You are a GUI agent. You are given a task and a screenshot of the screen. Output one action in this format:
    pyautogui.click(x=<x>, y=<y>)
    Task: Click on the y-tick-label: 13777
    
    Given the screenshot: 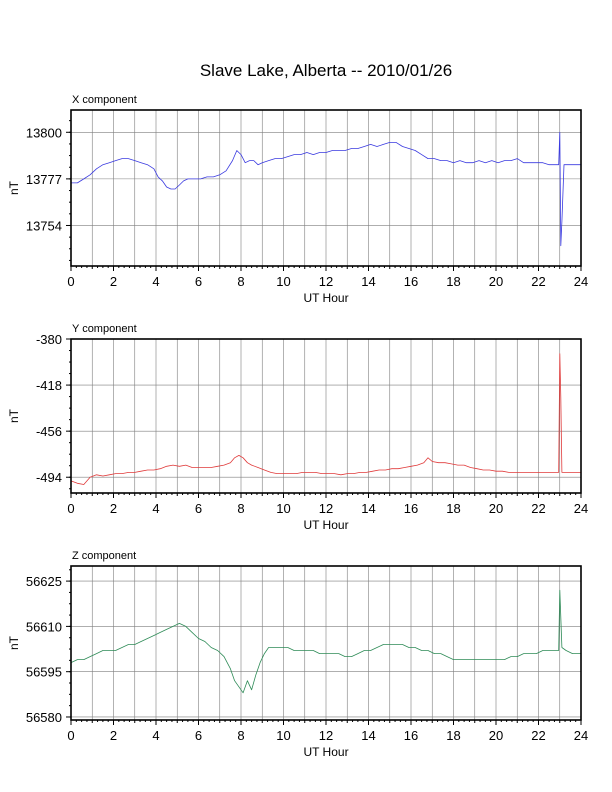 What is the action you would take?
    pyautogui.click(x=44, y=179)
    